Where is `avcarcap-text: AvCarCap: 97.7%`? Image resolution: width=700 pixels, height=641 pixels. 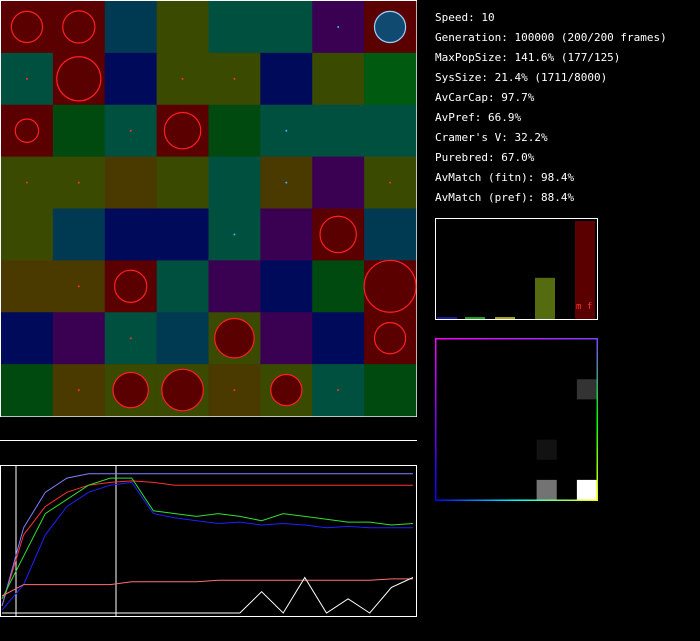
avcarcap-text: AvCarCap: 97.7% is located at coordinates (485, 97).